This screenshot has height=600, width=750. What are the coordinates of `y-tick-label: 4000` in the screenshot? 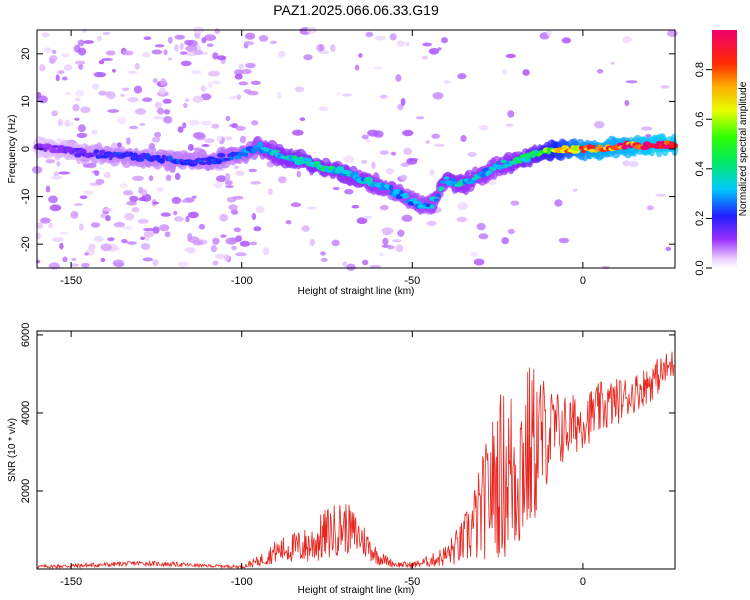 It's located at (26, 413).